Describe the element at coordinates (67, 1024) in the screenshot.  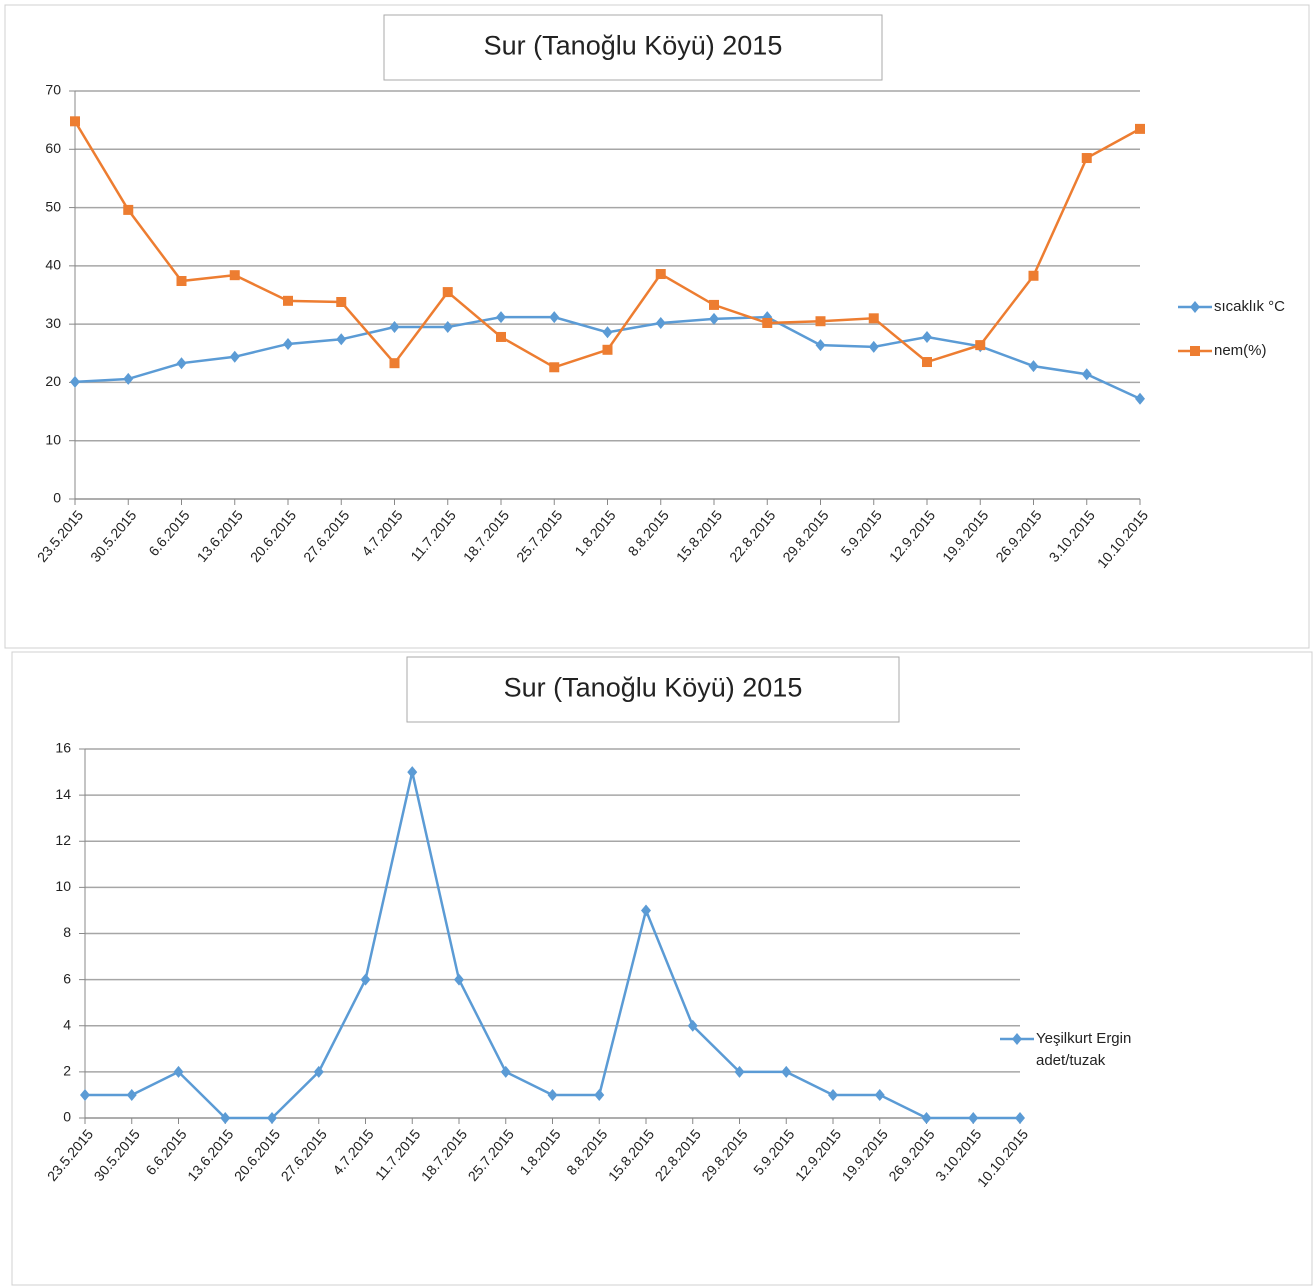
I see `y-tick-label: 4` at that location.